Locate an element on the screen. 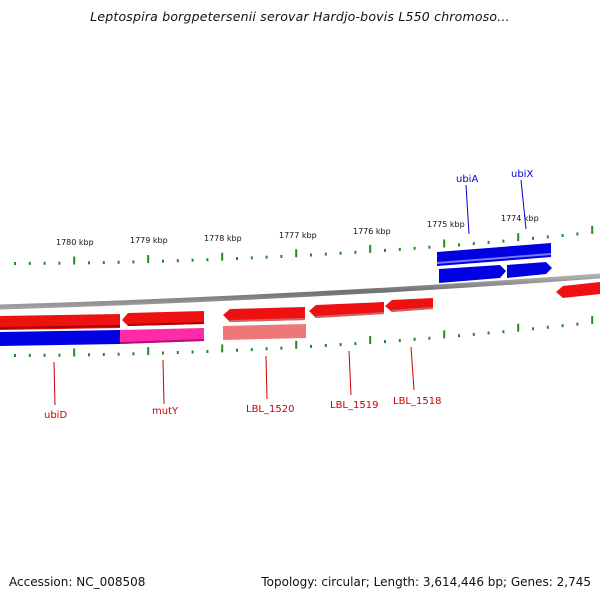 This screenshot has height=600, width=600. tick-label-1779: 1779 kbp is located at coordinates (149, 240).